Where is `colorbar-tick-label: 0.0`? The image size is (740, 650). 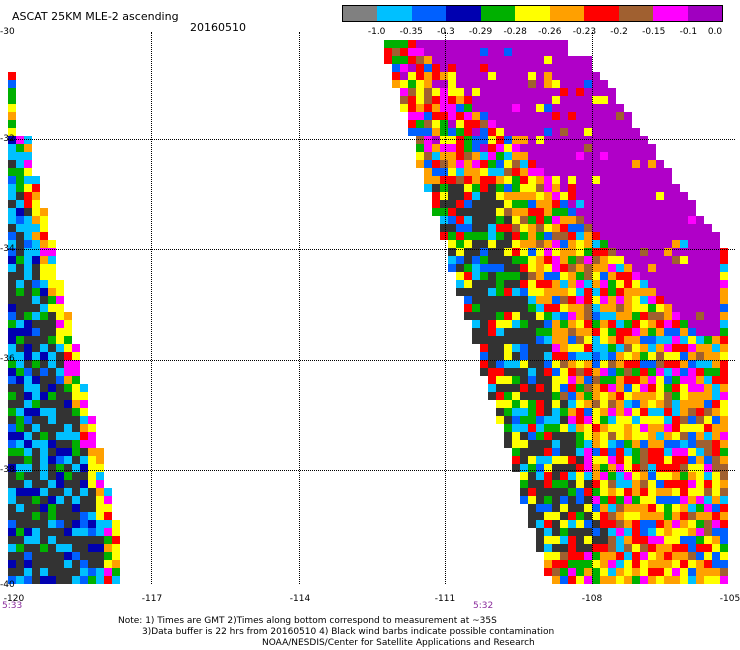 colorbar-tick-label: 0.0 is located at coordinates (715, 32).